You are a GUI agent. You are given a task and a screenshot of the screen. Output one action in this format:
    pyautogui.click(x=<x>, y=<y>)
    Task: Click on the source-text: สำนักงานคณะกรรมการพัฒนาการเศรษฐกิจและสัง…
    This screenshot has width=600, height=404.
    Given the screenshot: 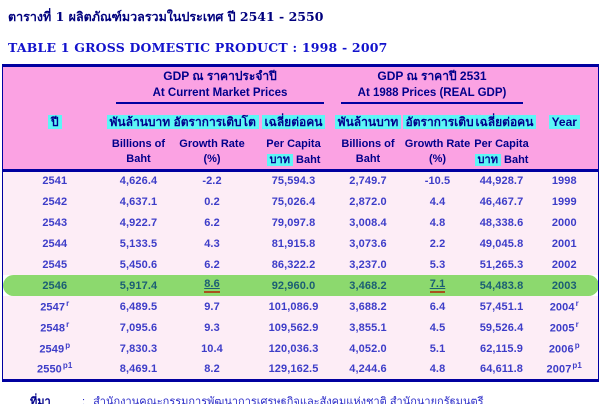 What is the action you would take?
    pyautogui.click(x=288, y=399)
    